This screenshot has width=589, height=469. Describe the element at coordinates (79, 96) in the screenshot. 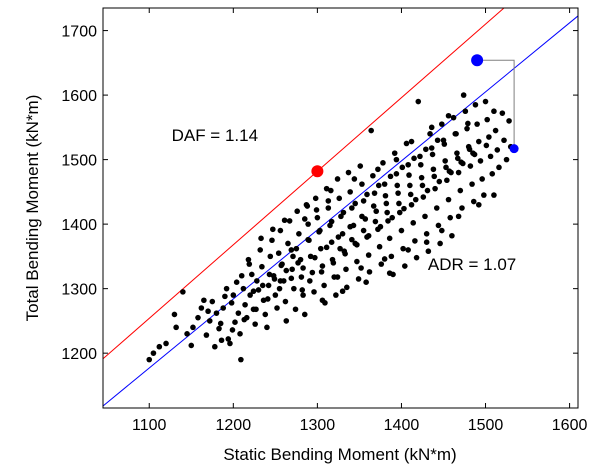

I see `y-tick-label: 1600` at that location.